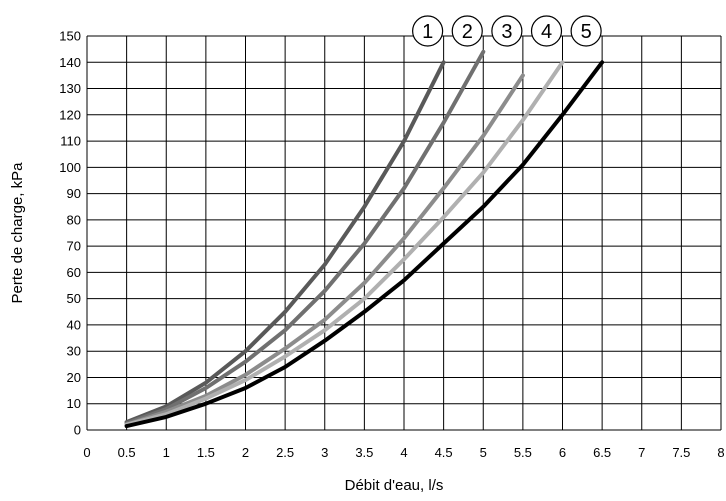  I want to click on x-tick-label: 4, so click(403, 452).